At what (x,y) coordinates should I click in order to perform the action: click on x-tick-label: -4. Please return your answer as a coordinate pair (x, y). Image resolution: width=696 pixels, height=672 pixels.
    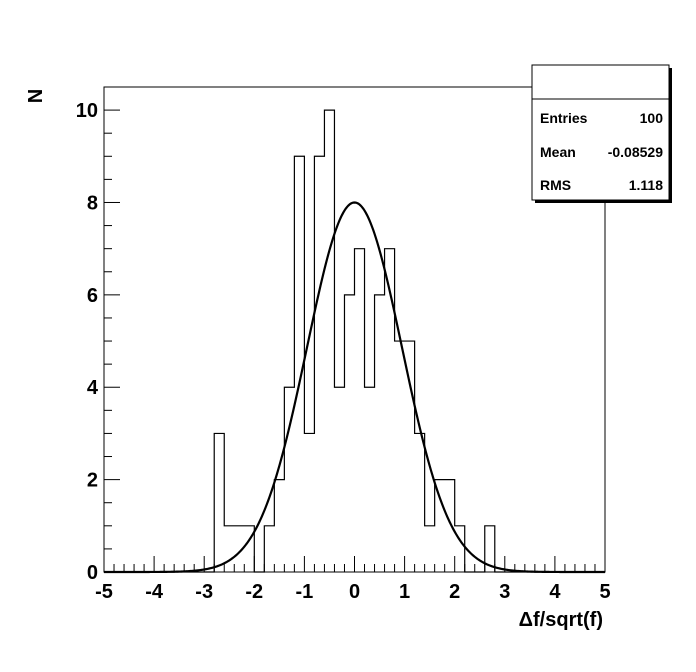
    Looking at the image, I should click on (154, 592).